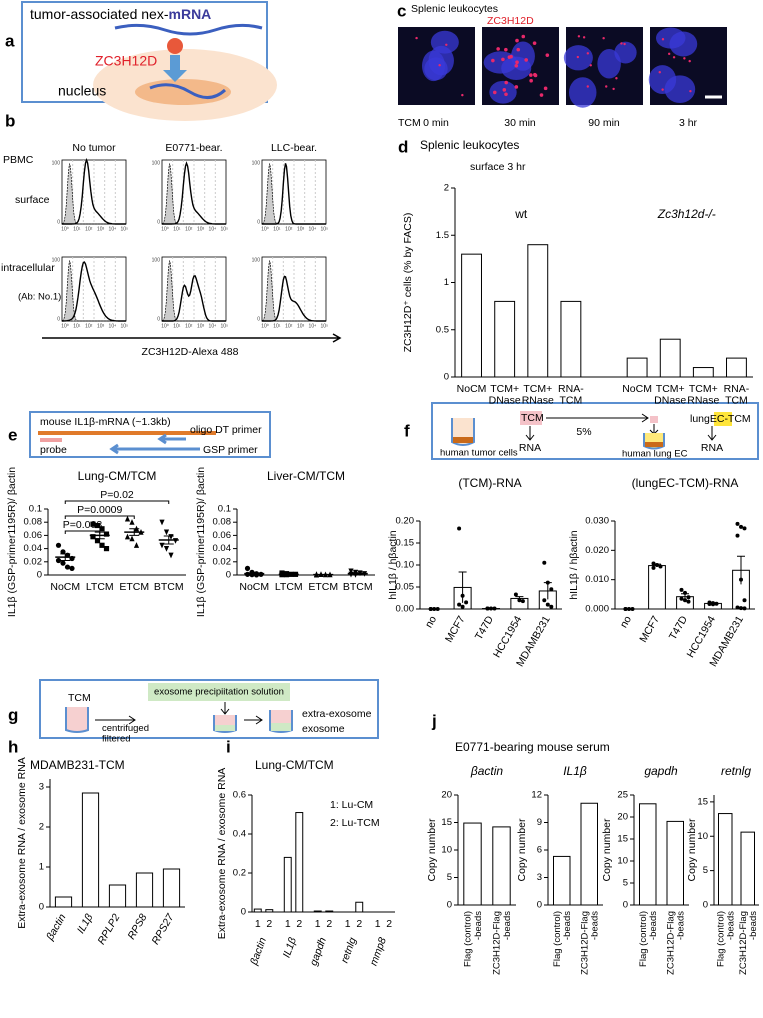 Image resolution: width=763 pixels, height=1018 pixels. I want to click on yticks-text: 0, so click(258, 222).